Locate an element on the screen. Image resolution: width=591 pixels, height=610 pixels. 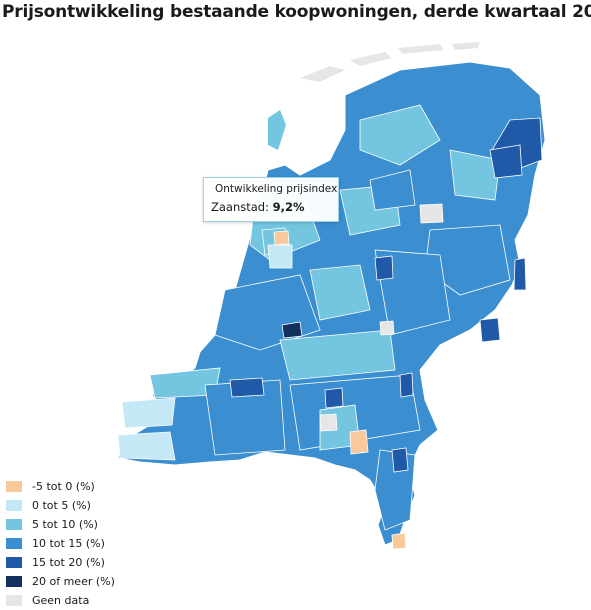
dark-region-zeeland is located at coordinates (247, 387).